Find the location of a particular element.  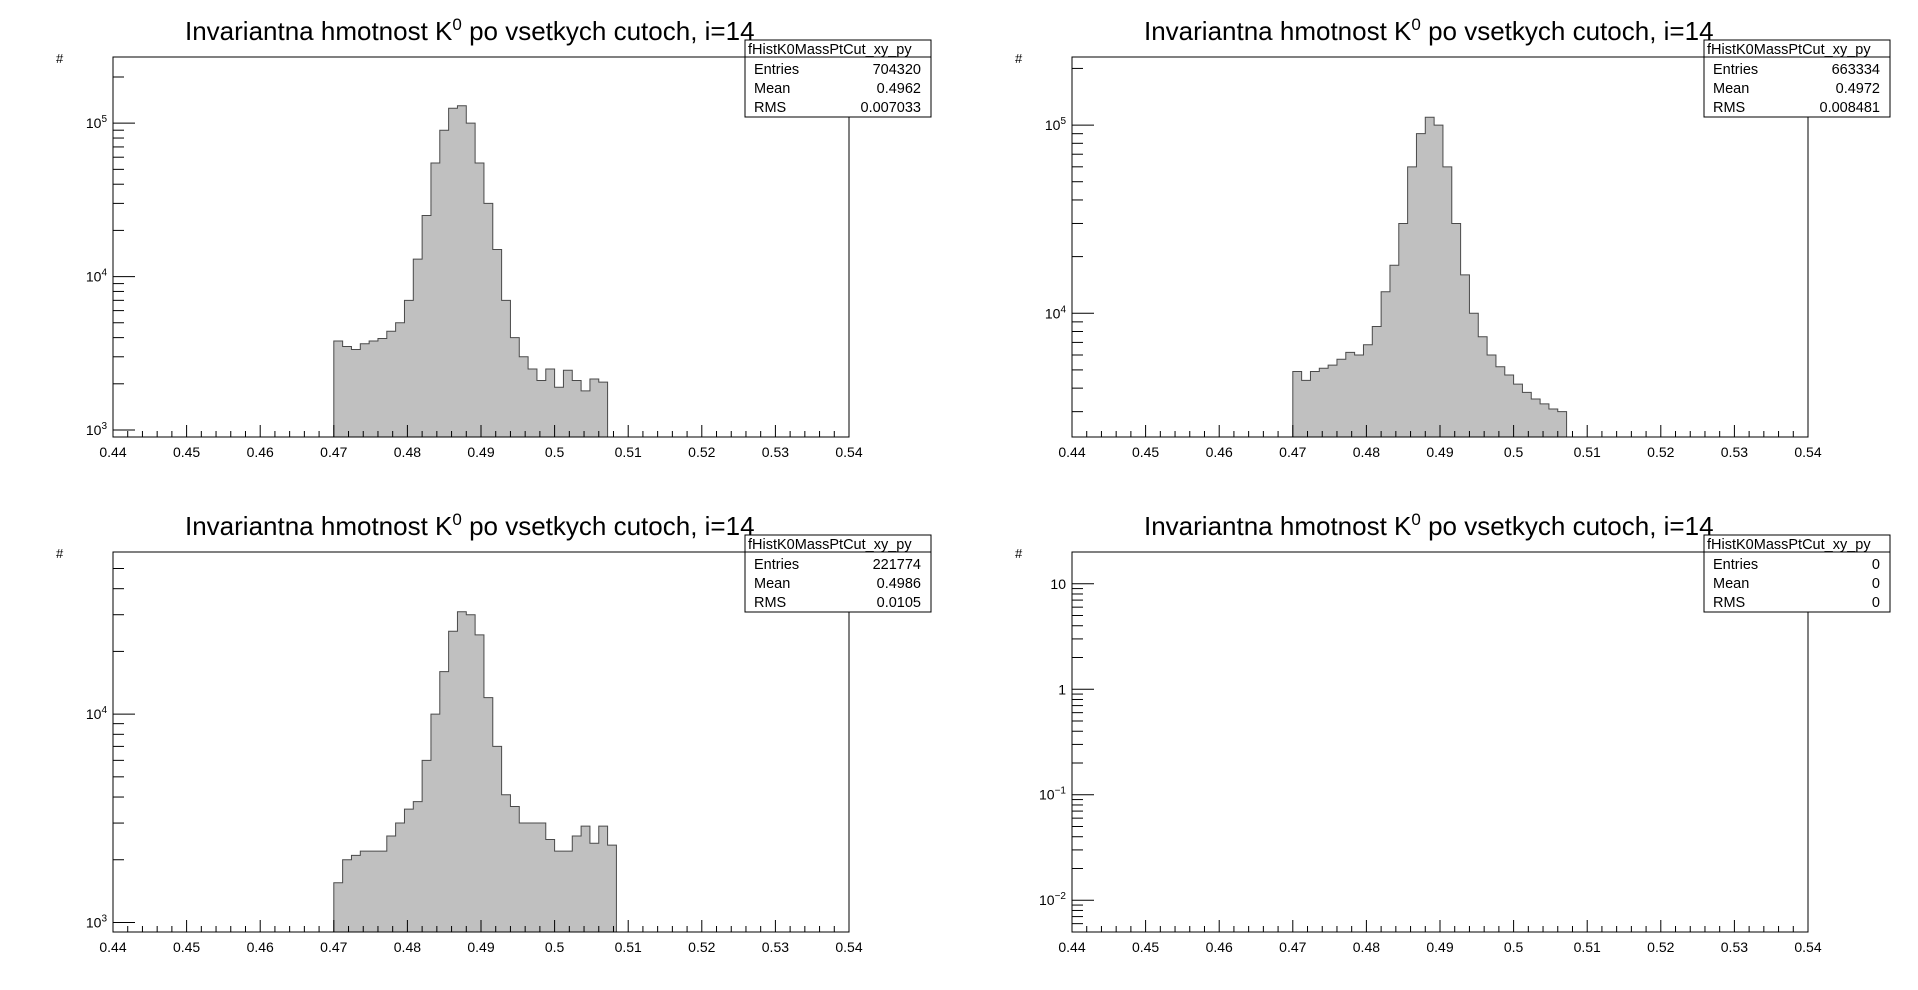

x-tick-label: 0.46 is located at coordinates (1219, 452).